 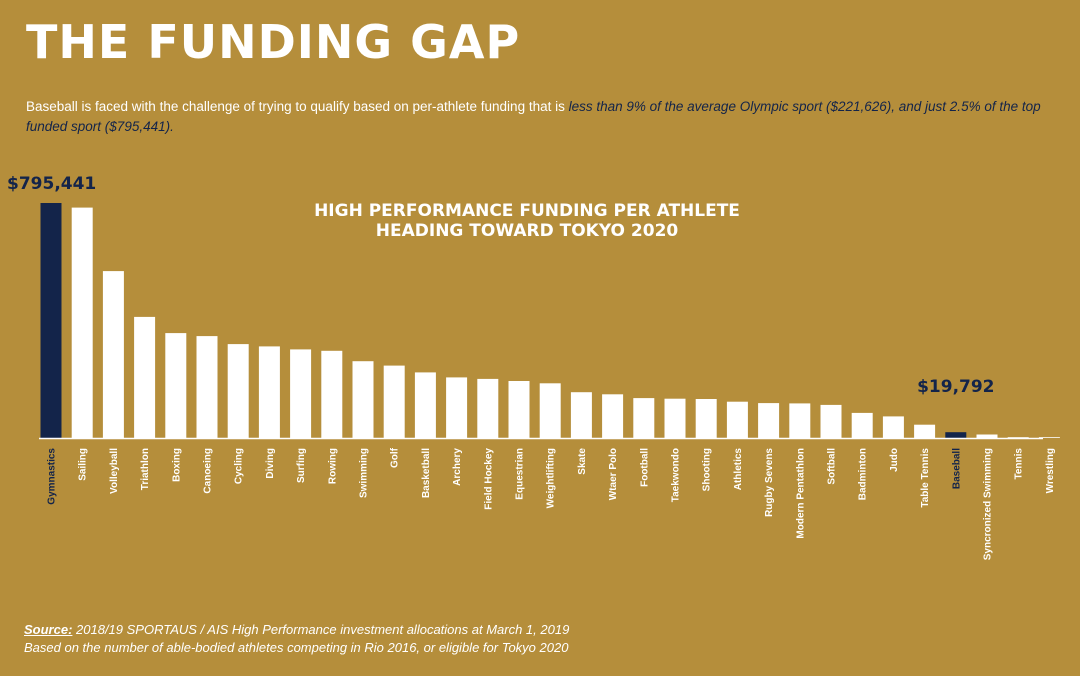 What do you see at coordinates (582, 461) in the screenshot?
I see `tick-label-skate: Skate` at bounding box center [582, 461].